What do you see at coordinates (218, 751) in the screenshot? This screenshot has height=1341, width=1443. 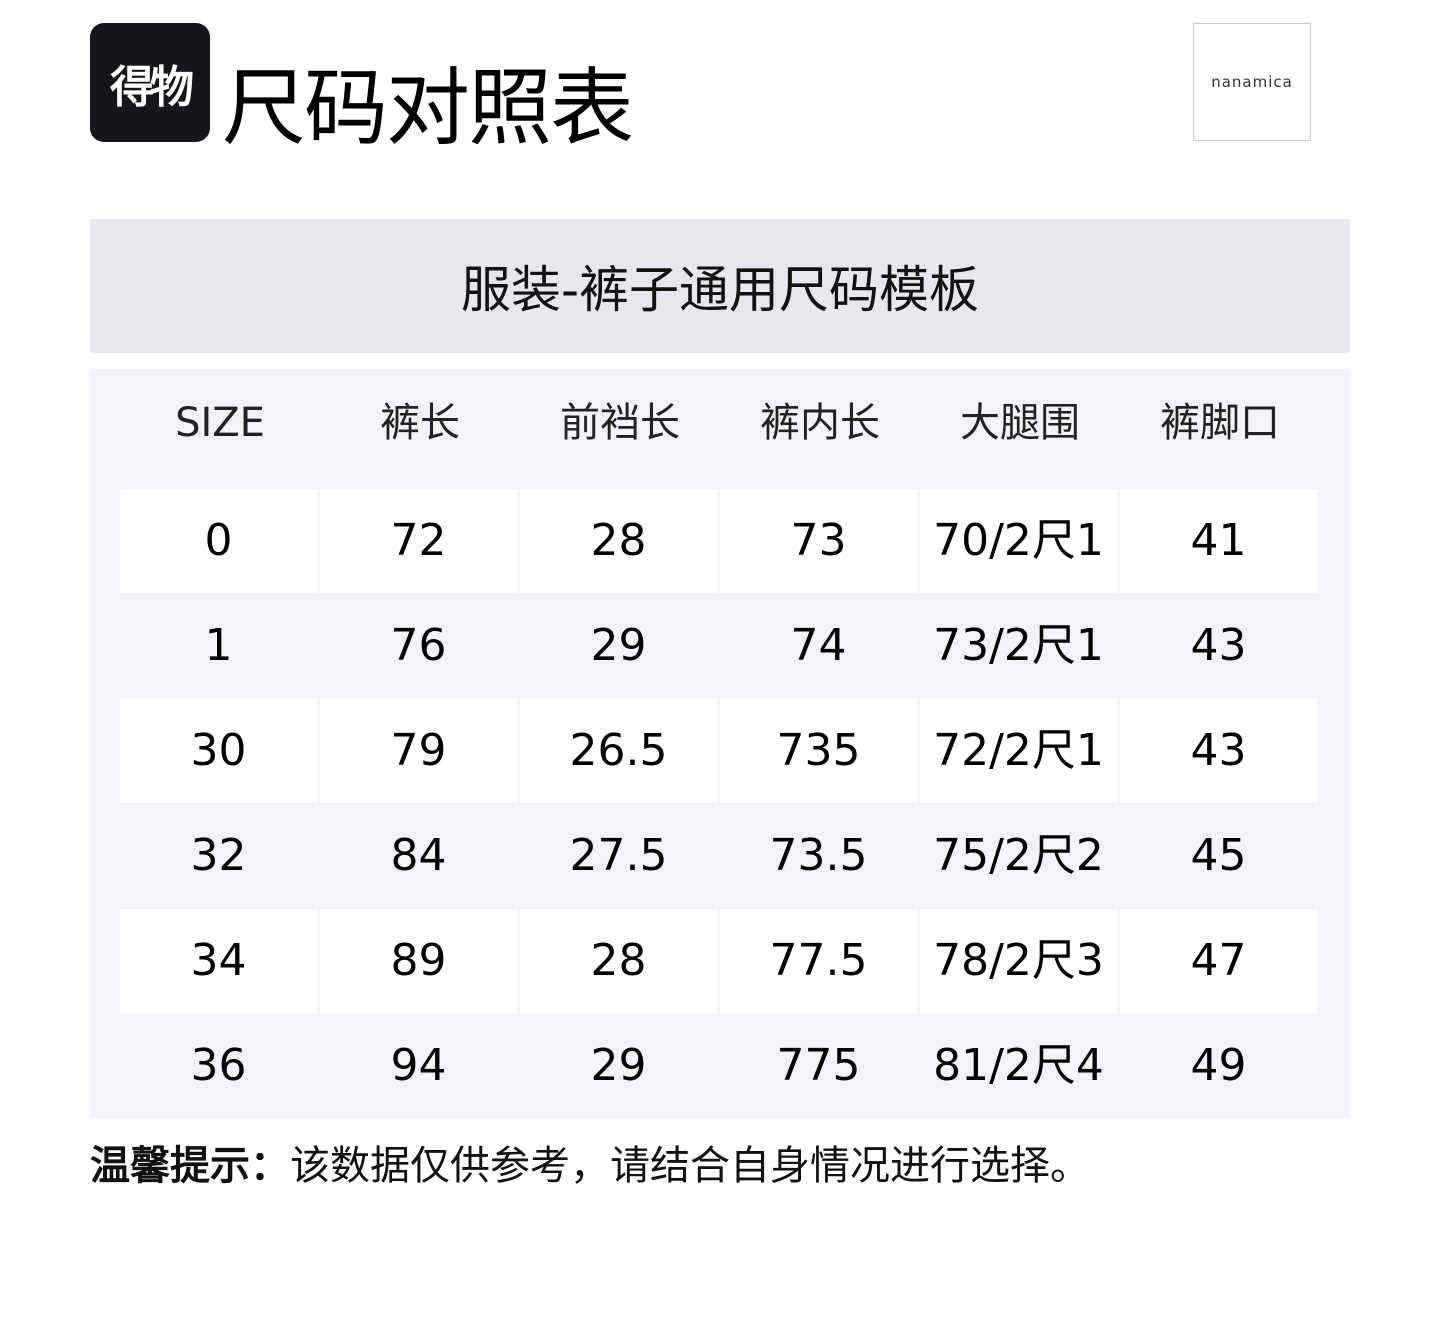 I see `table-cell: 30` at bounding box center [218, 751].